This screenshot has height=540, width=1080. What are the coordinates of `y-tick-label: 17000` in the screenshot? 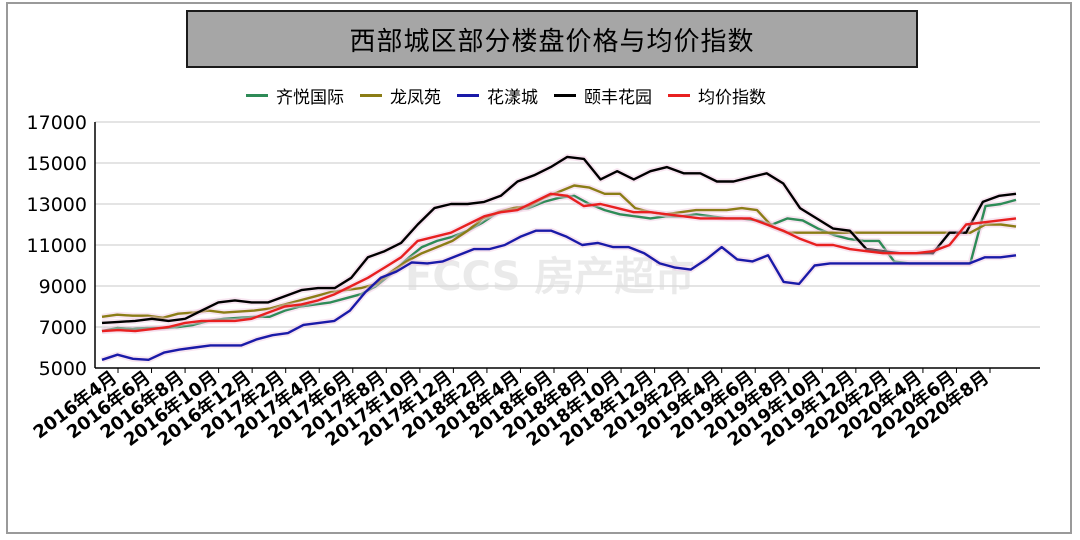 It's located at (57, 123).